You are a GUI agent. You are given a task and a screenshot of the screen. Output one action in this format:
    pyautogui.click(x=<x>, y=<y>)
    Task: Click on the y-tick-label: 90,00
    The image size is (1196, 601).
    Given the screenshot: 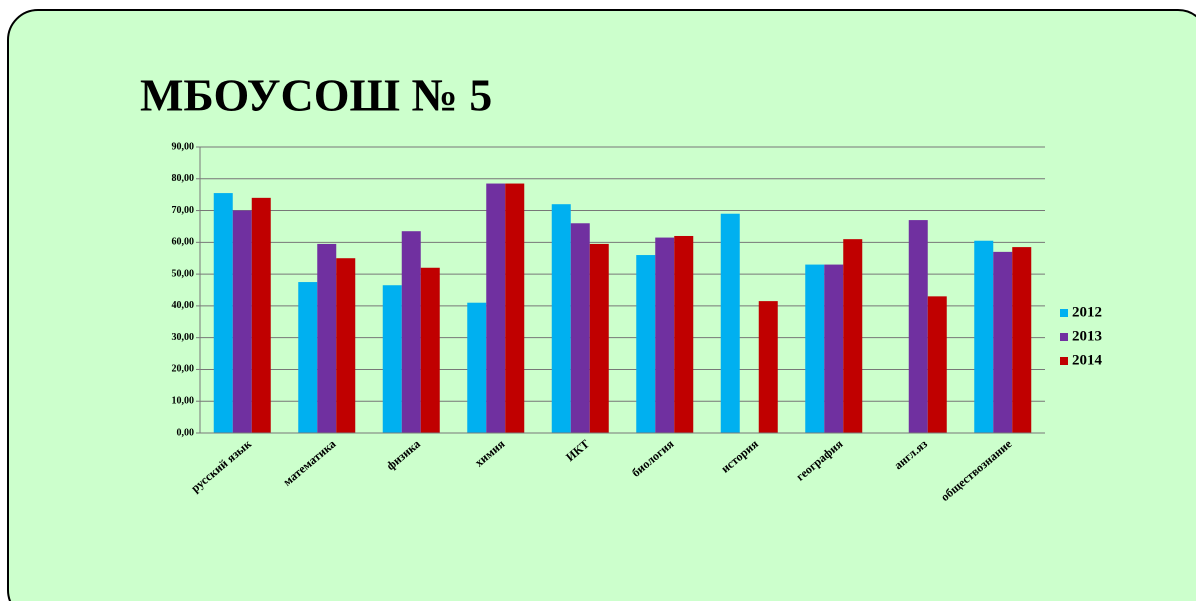 What is the action you would take?
    pyautogui.click(x=183, y=146)
    